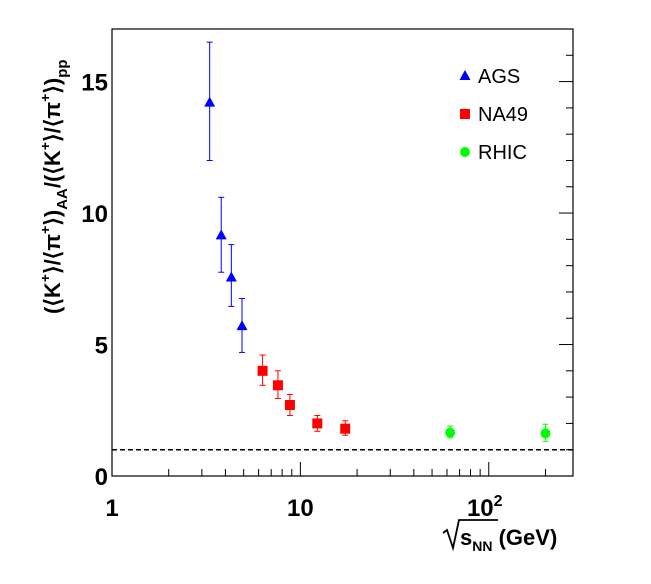 This screenshot has width=651, height=584. I want to click on legend: AGS NA49 RHIC, so click(493, 115).